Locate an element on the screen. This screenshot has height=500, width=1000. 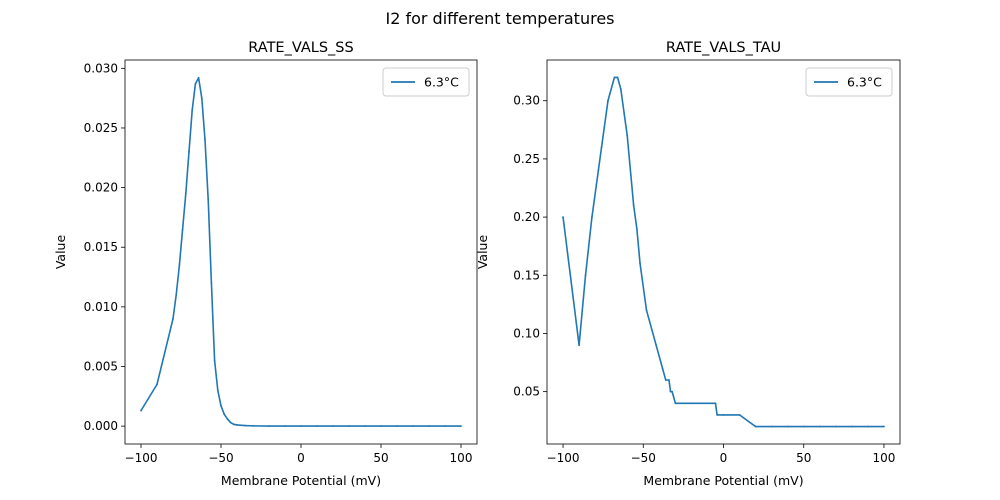
y-tick-label: 0.025 is located at coordinates (101, 128).